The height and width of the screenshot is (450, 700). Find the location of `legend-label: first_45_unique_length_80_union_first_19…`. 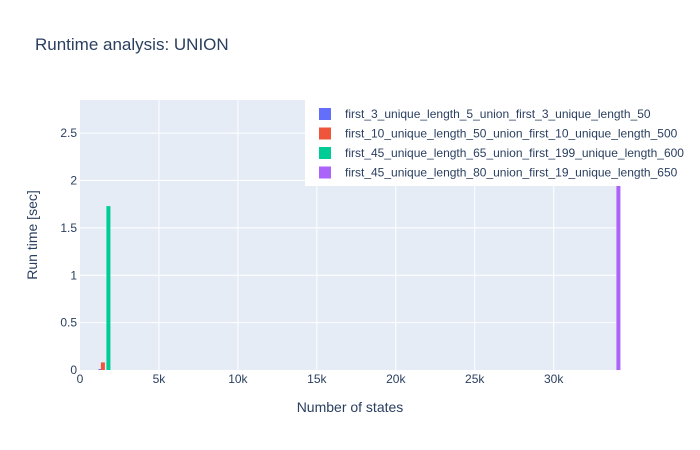

legend-label: first_45_unique_length_80_union_first_19… is located at coordinates (511, 173).